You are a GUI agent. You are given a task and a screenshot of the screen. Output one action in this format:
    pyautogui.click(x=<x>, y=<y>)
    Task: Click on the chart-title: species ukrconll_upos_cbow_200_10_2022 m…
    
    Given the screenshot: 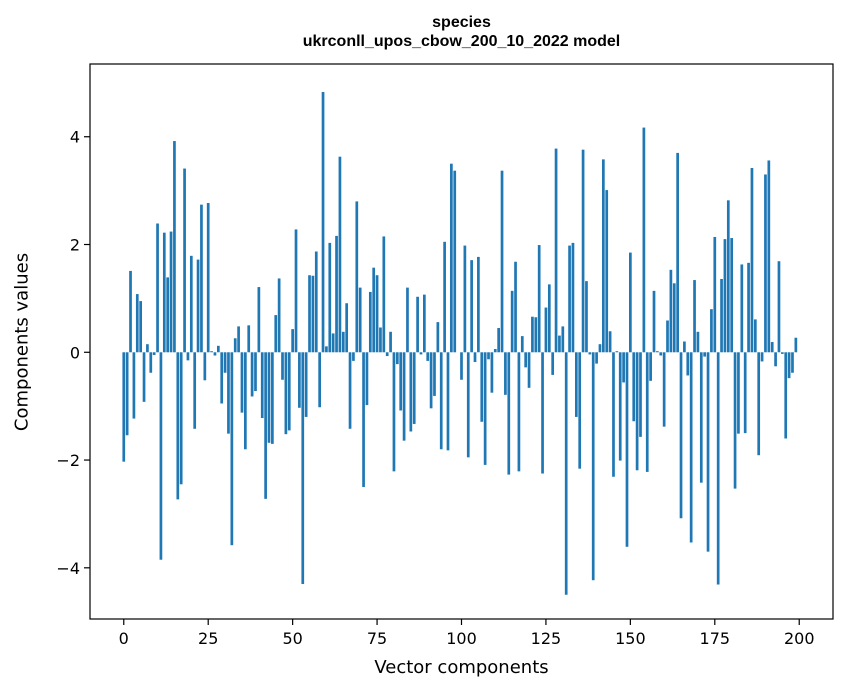 What is the action you would take?
    pyautogui.click(x=461, y=32)
    